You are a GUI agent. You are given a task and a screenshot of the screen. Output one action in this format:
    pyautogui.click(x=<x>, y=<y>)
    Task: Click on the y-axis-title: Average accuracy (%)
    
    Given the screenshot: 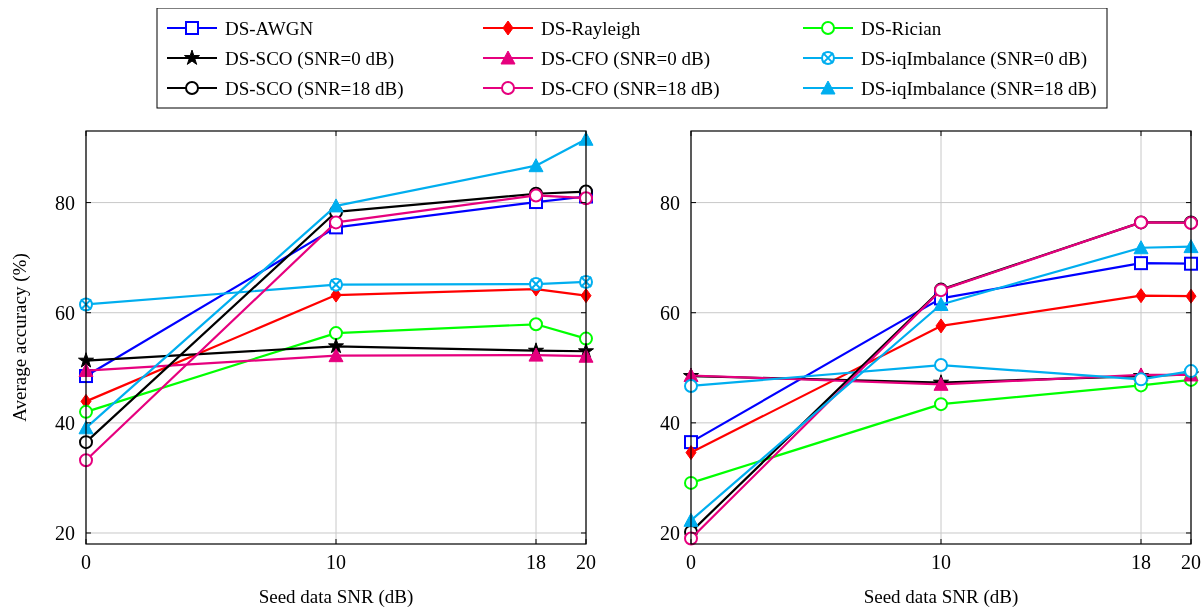 What is the action you would take?
    pyautogui.click(x=20, y=337)
    